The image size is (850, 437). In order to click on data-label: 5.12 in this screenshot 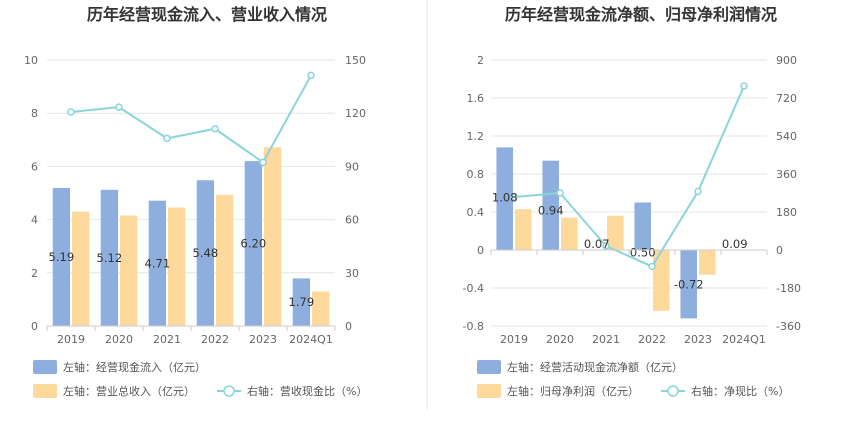, I will do `click(110, 258)`.